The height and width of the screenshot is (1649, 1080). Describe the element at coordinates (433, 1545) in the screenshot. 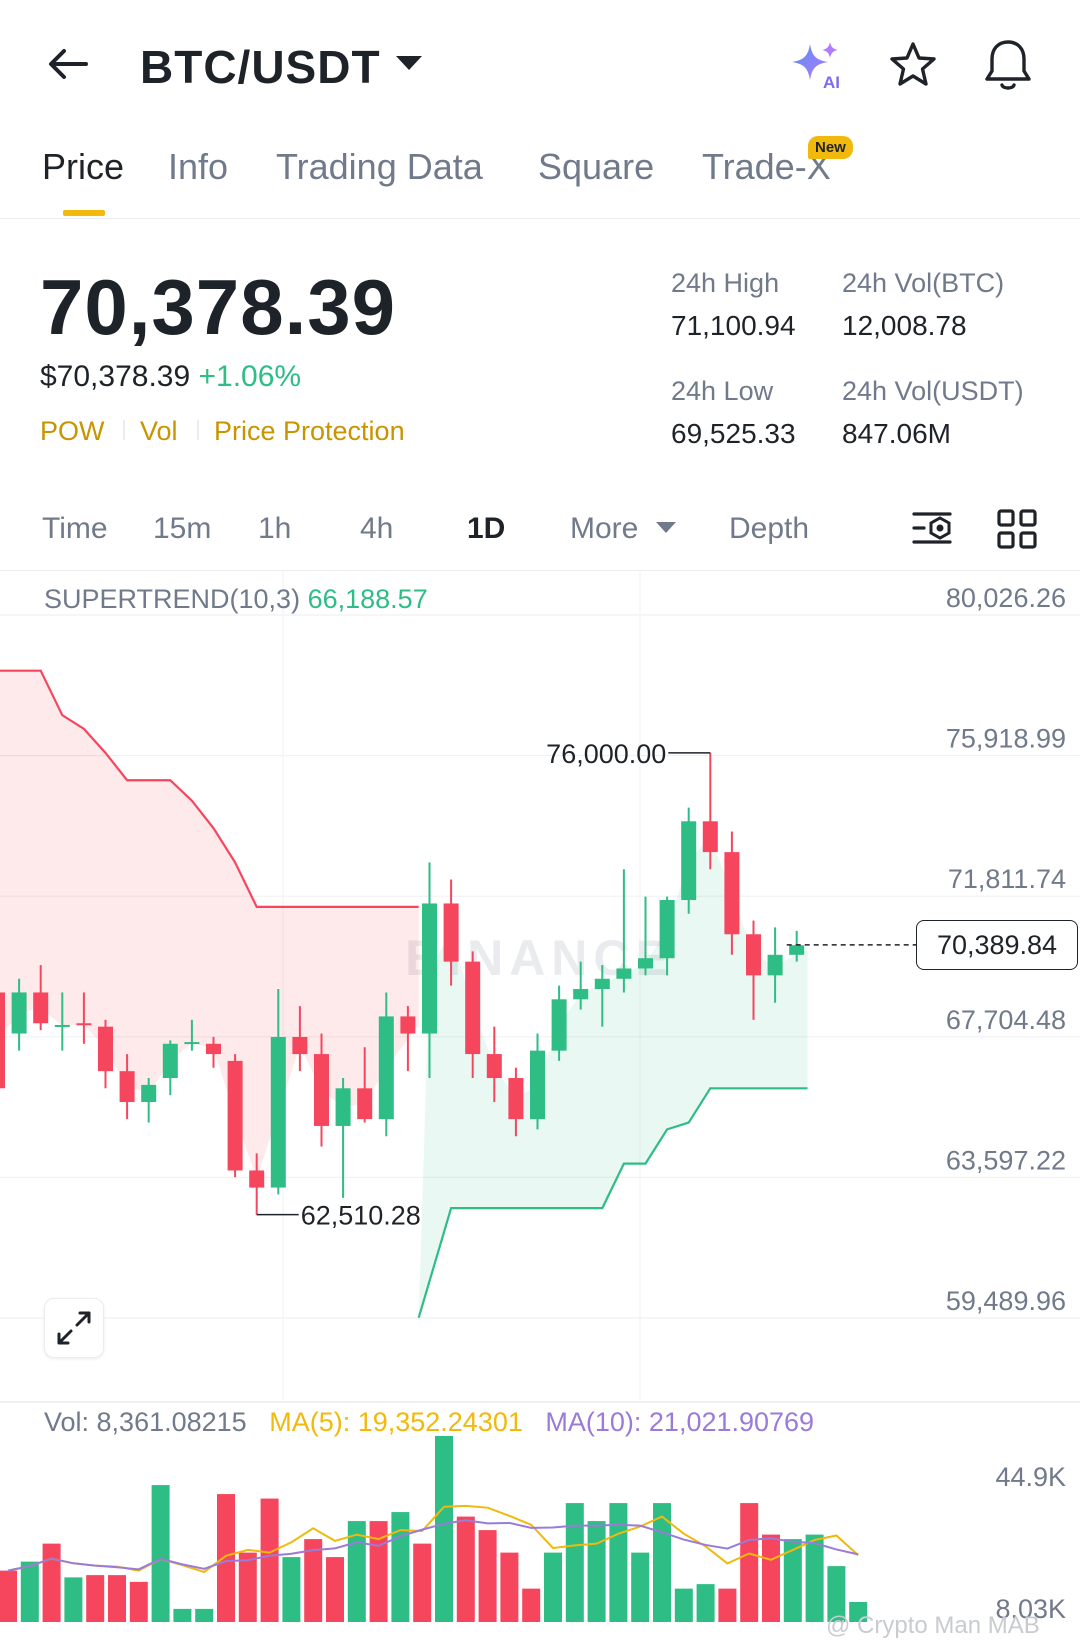

I see `volume-ma10-line` at that location.